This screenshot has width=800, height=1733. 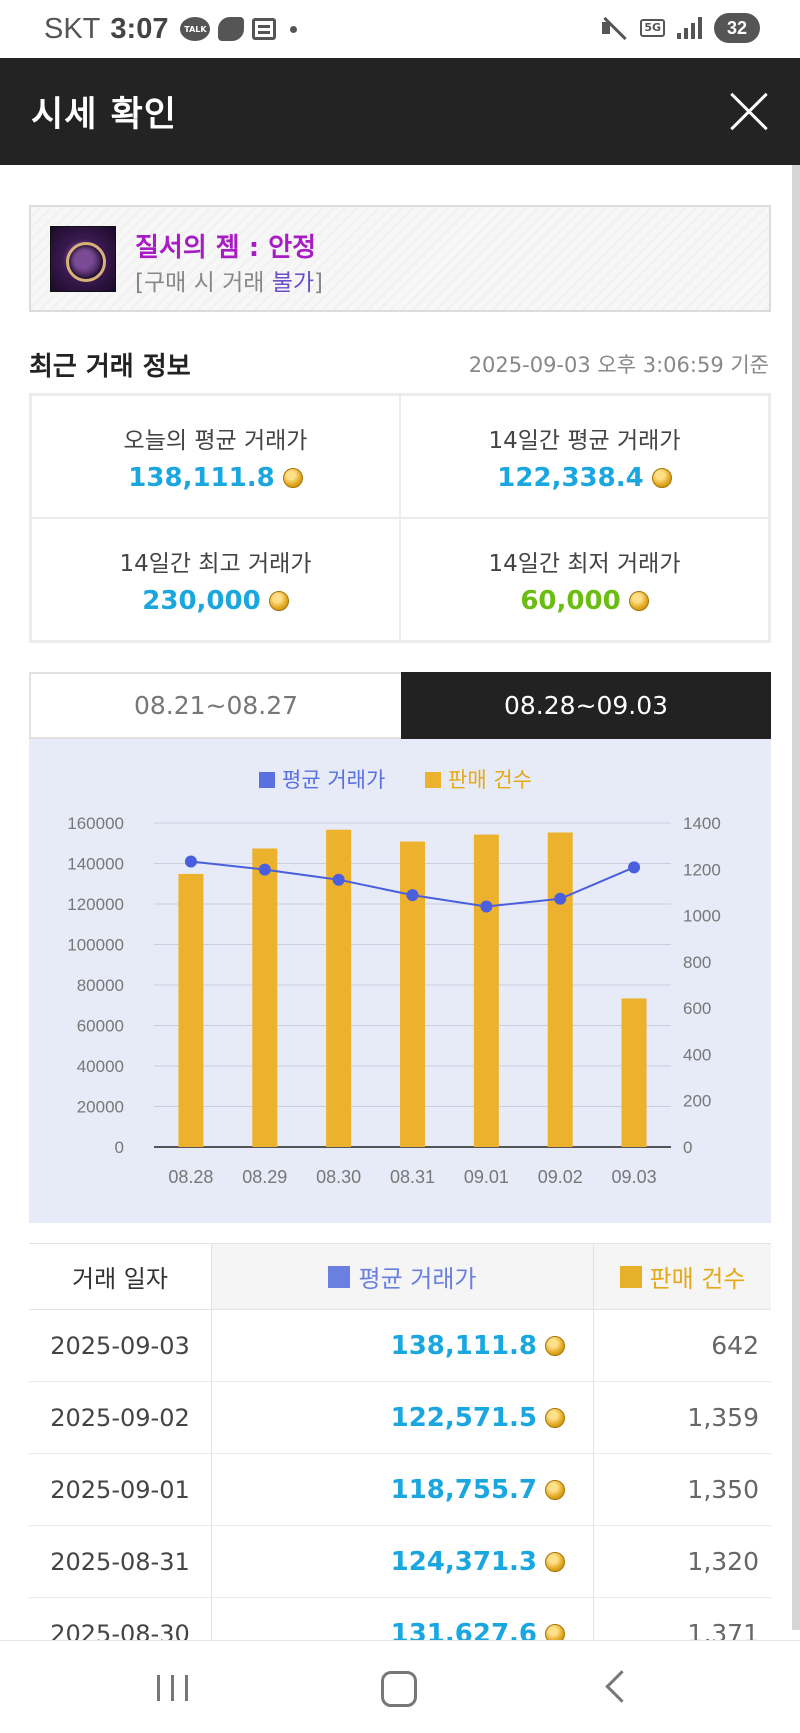 I want to click on stat-value: 60,000, so click(x=570, y=600).